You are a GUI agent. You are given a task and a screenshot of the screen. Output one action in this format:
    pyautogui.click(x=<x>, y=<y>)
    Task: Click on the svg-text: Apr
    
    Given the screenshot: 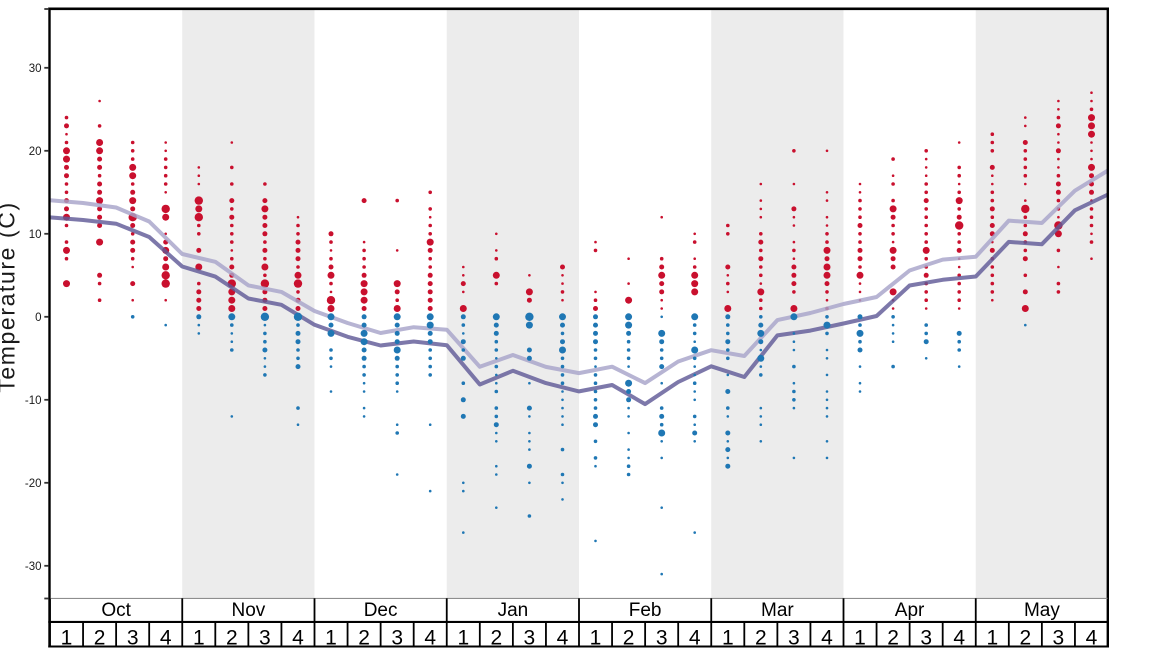 What is the action you would take?
    pyautogui.click(x=910, y=610)
    